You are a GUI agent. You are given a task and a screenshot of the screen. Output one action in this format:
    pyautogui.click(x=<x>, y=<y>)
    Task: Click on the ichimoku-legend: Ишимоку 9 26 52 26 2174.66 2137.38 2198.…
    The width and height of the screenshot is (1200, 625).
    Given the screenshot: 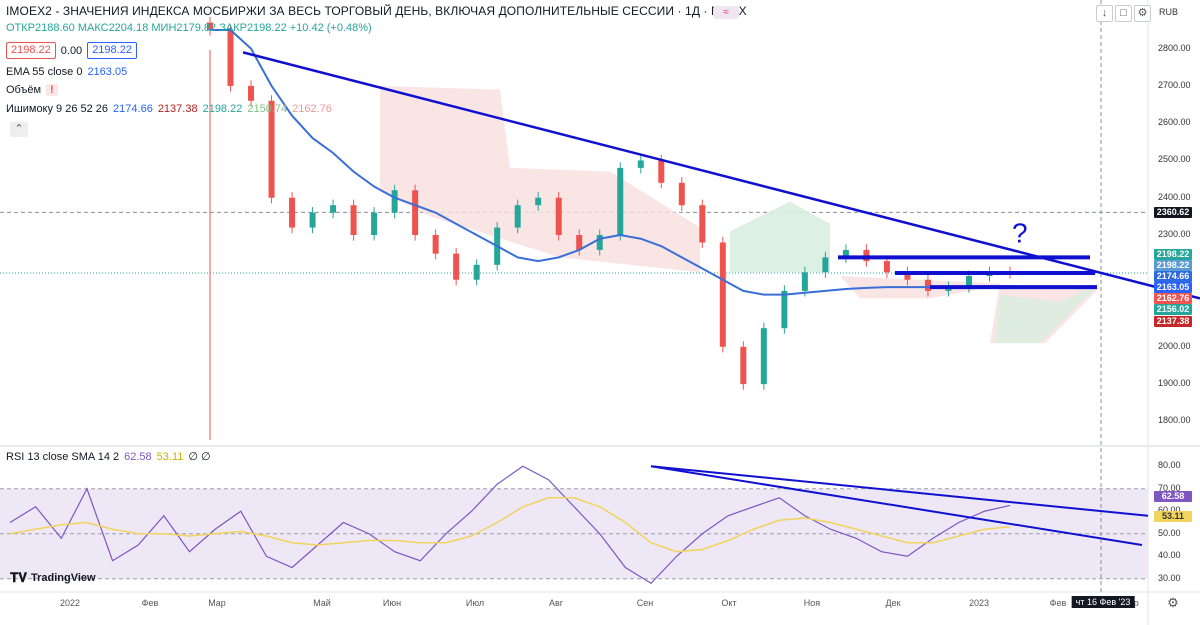 What is the action you would take?
    pyautogui.click(x=169, y=109)
    